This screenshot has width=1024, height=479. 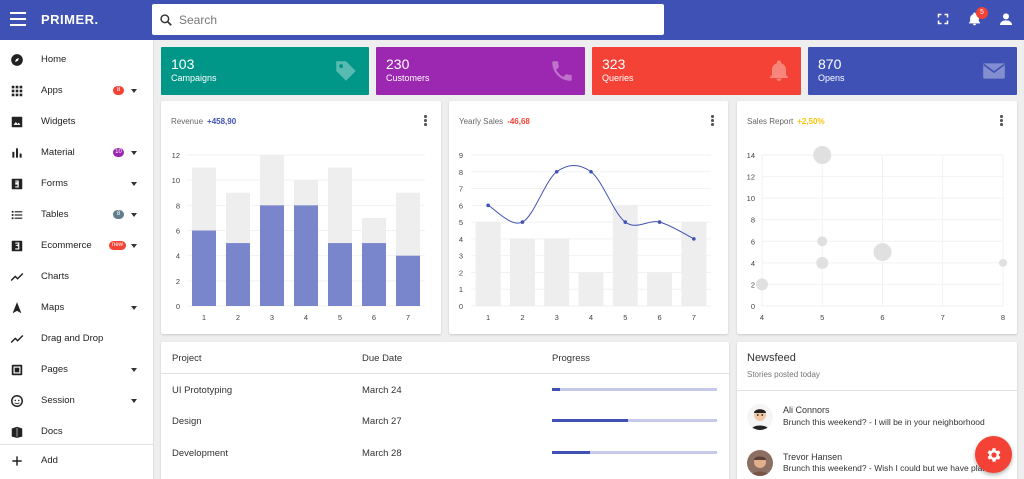 What do you see at coordinates (1006, 19) in the screenshot?
I see `account-icon` at bounding box center [1006, 19].